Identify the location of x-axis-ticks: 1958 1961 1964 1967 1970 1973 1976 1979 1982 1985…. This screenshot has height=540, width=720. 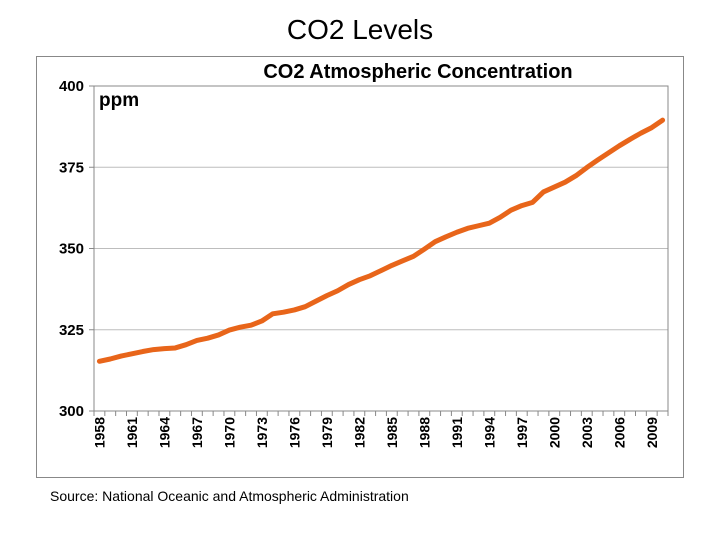
(380, 429).